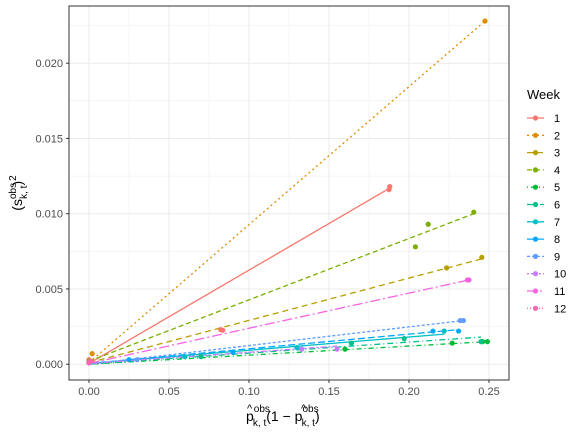 This screenshot has width=581, height=436. Describe the element at coordinates (560, 275) in the screenshot. I see `legend-label-week-10: 10` at that location.